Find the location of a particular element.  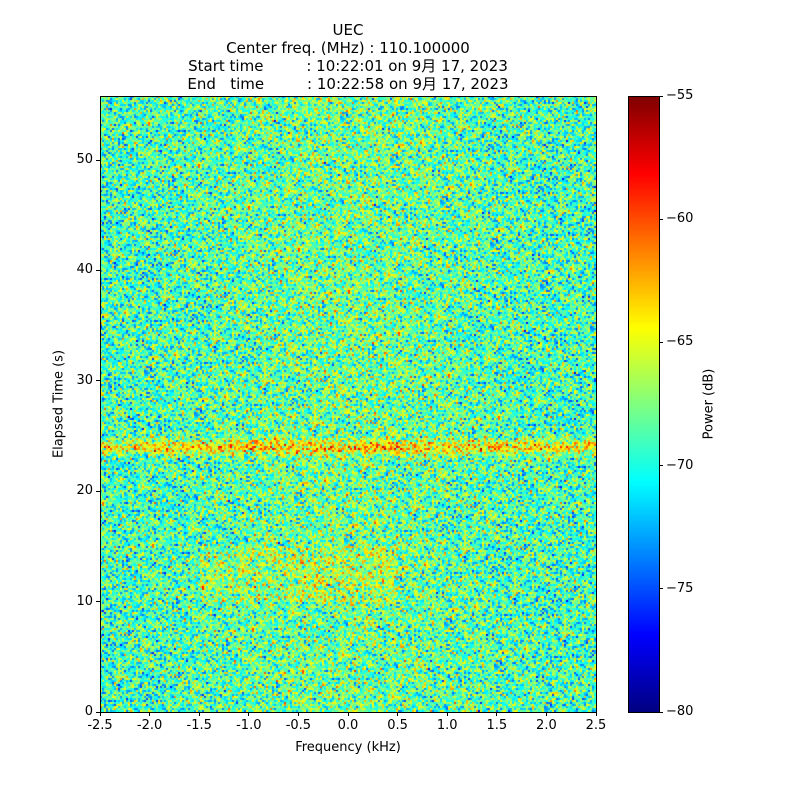

x-tick-label: -2.0 is located at coordinates (149, 725).